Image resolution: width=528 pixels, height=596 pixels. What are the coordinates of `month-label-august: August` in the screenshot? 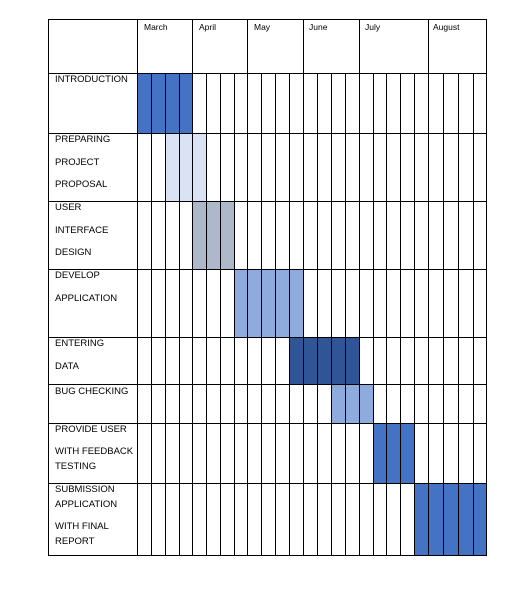 It's located at (446, 27).